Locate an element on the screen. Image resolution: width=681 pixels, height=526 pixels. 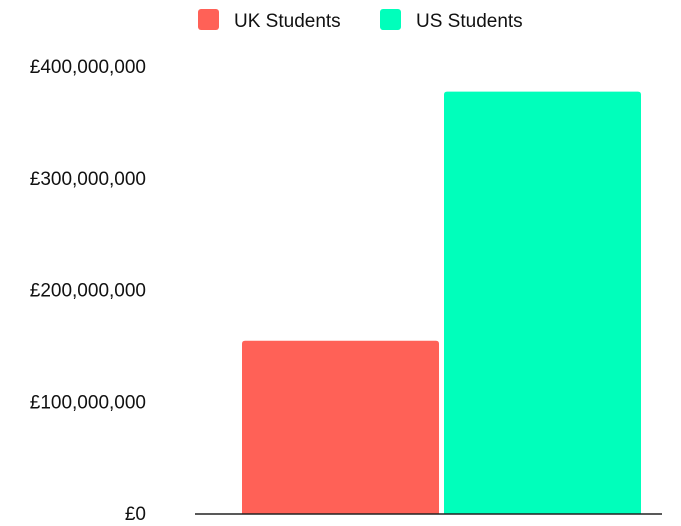
y-tick-label: £200,000,000 is located at coordinates (88, 291).